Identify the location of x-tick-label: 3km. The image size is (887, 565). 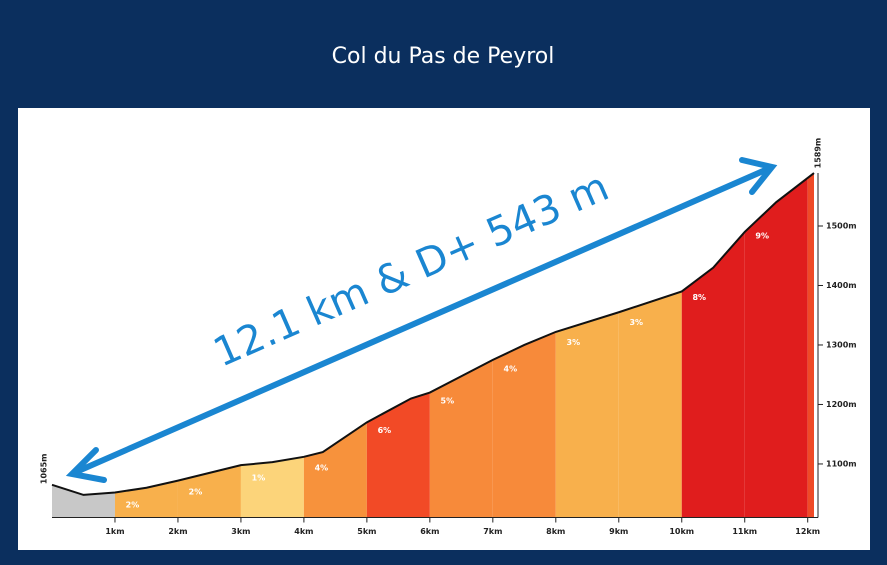
(240, 531).